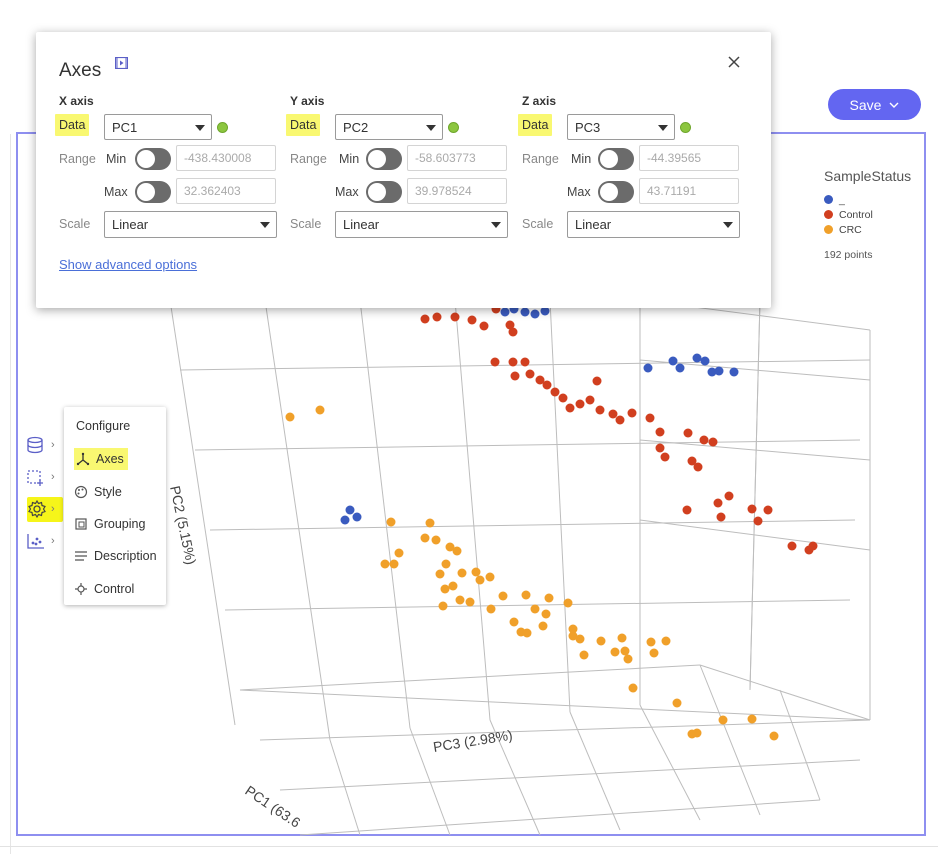  What do you see at coordinates (879, 214) in the screenshot?
I see `legend-item: Control` at bounding box center [879, 214].